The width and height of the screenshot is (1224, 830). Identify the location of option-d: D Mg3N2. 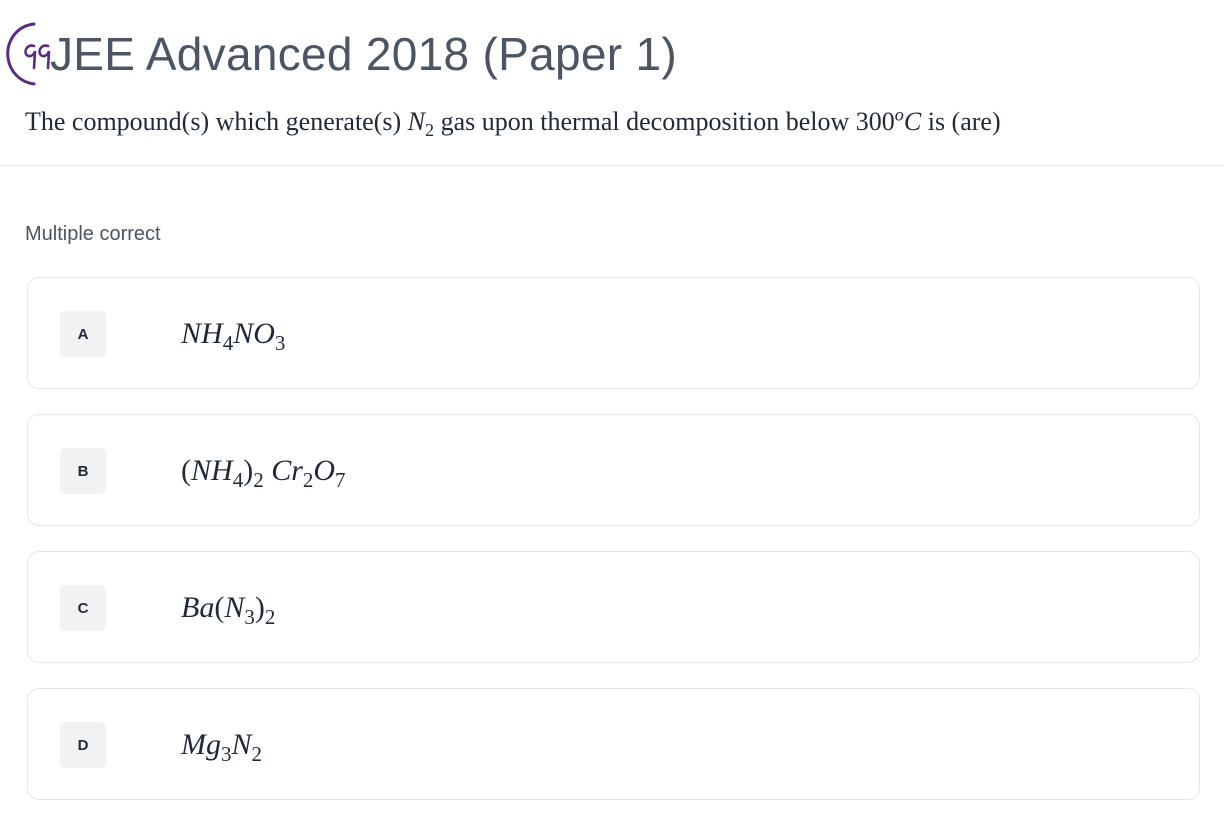
(613, 744).